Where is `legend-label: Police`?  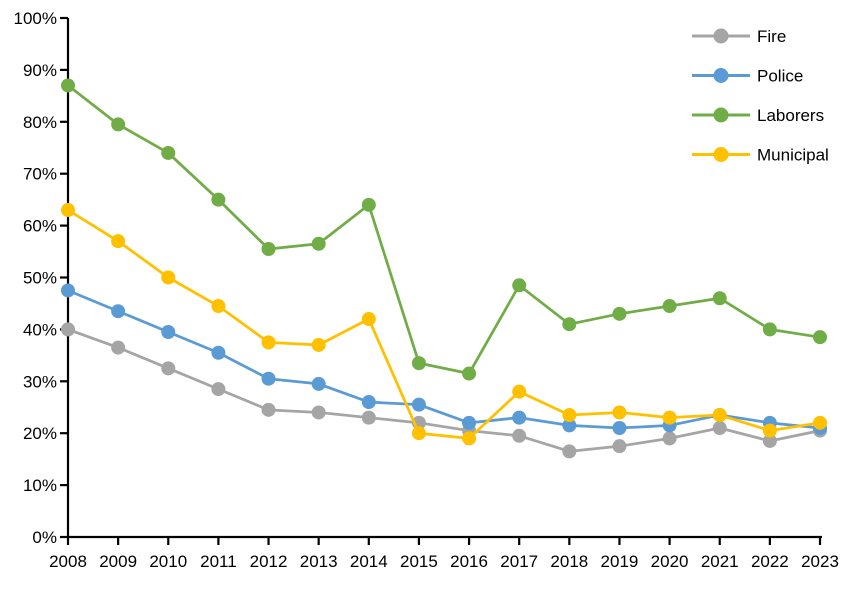 legend-label: Police is located at coordinates (780, 76).